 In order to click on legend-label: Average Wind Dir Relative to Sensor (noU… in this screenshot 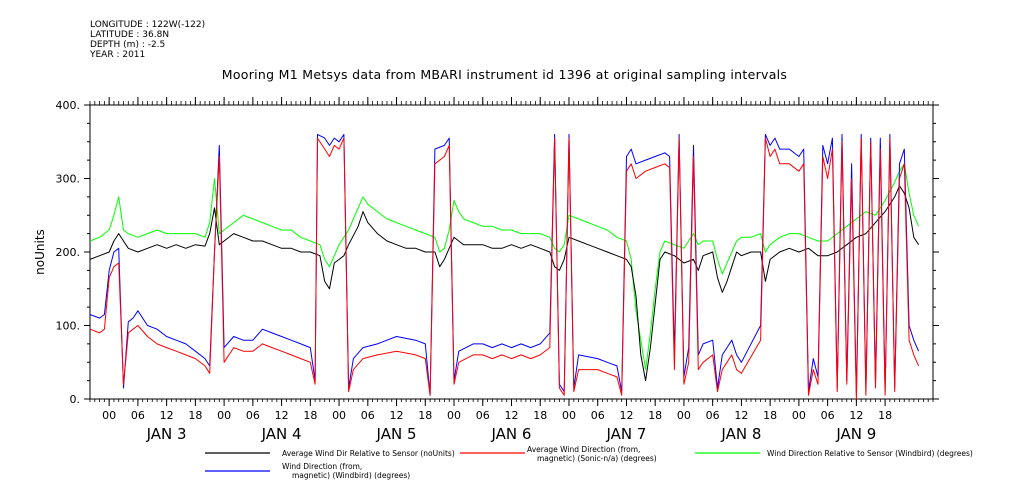, I will do `click(368, 453)`.